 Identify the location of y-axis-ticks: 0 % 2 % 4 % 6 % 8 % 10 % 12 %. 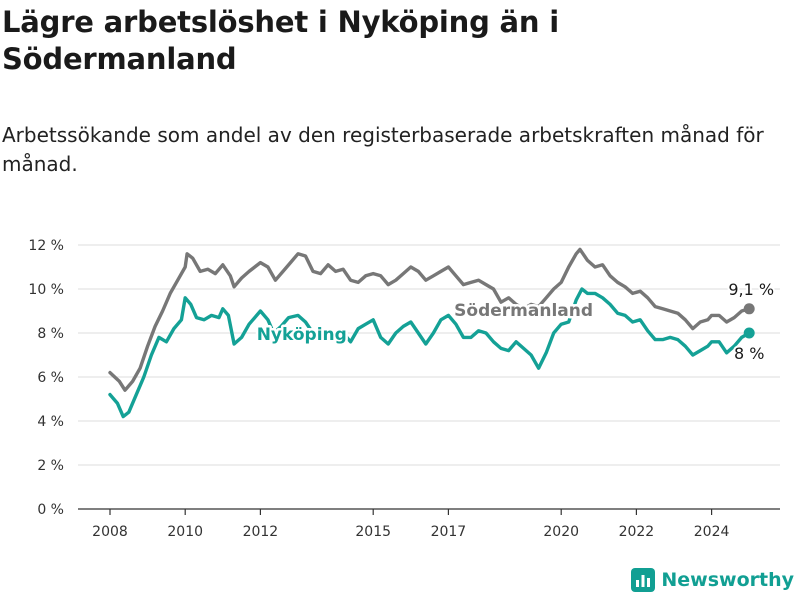
(46, 378).